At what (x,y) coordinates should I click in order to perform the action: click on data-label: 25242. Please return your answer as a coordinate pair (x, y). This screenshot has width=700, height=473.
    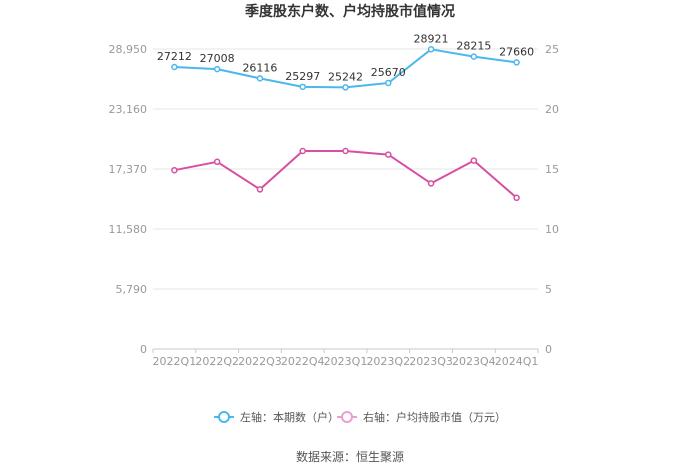
    Looking at the image, I should click on (345, 76).